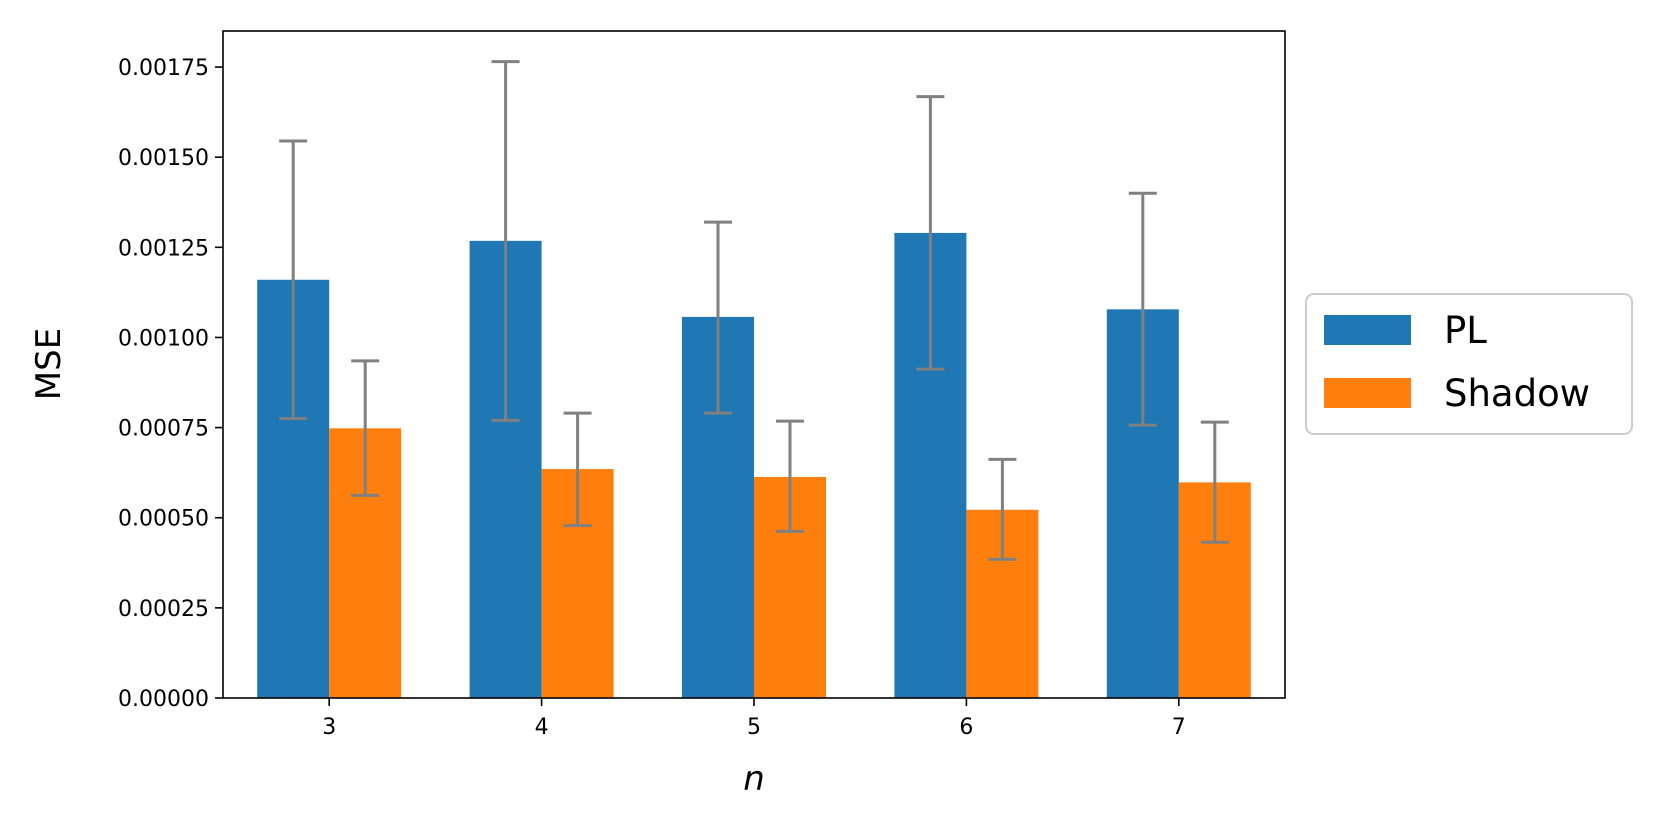 The image size is (1661, 830). I want to click on x-tick-label-4: 4, so click(542, 727).